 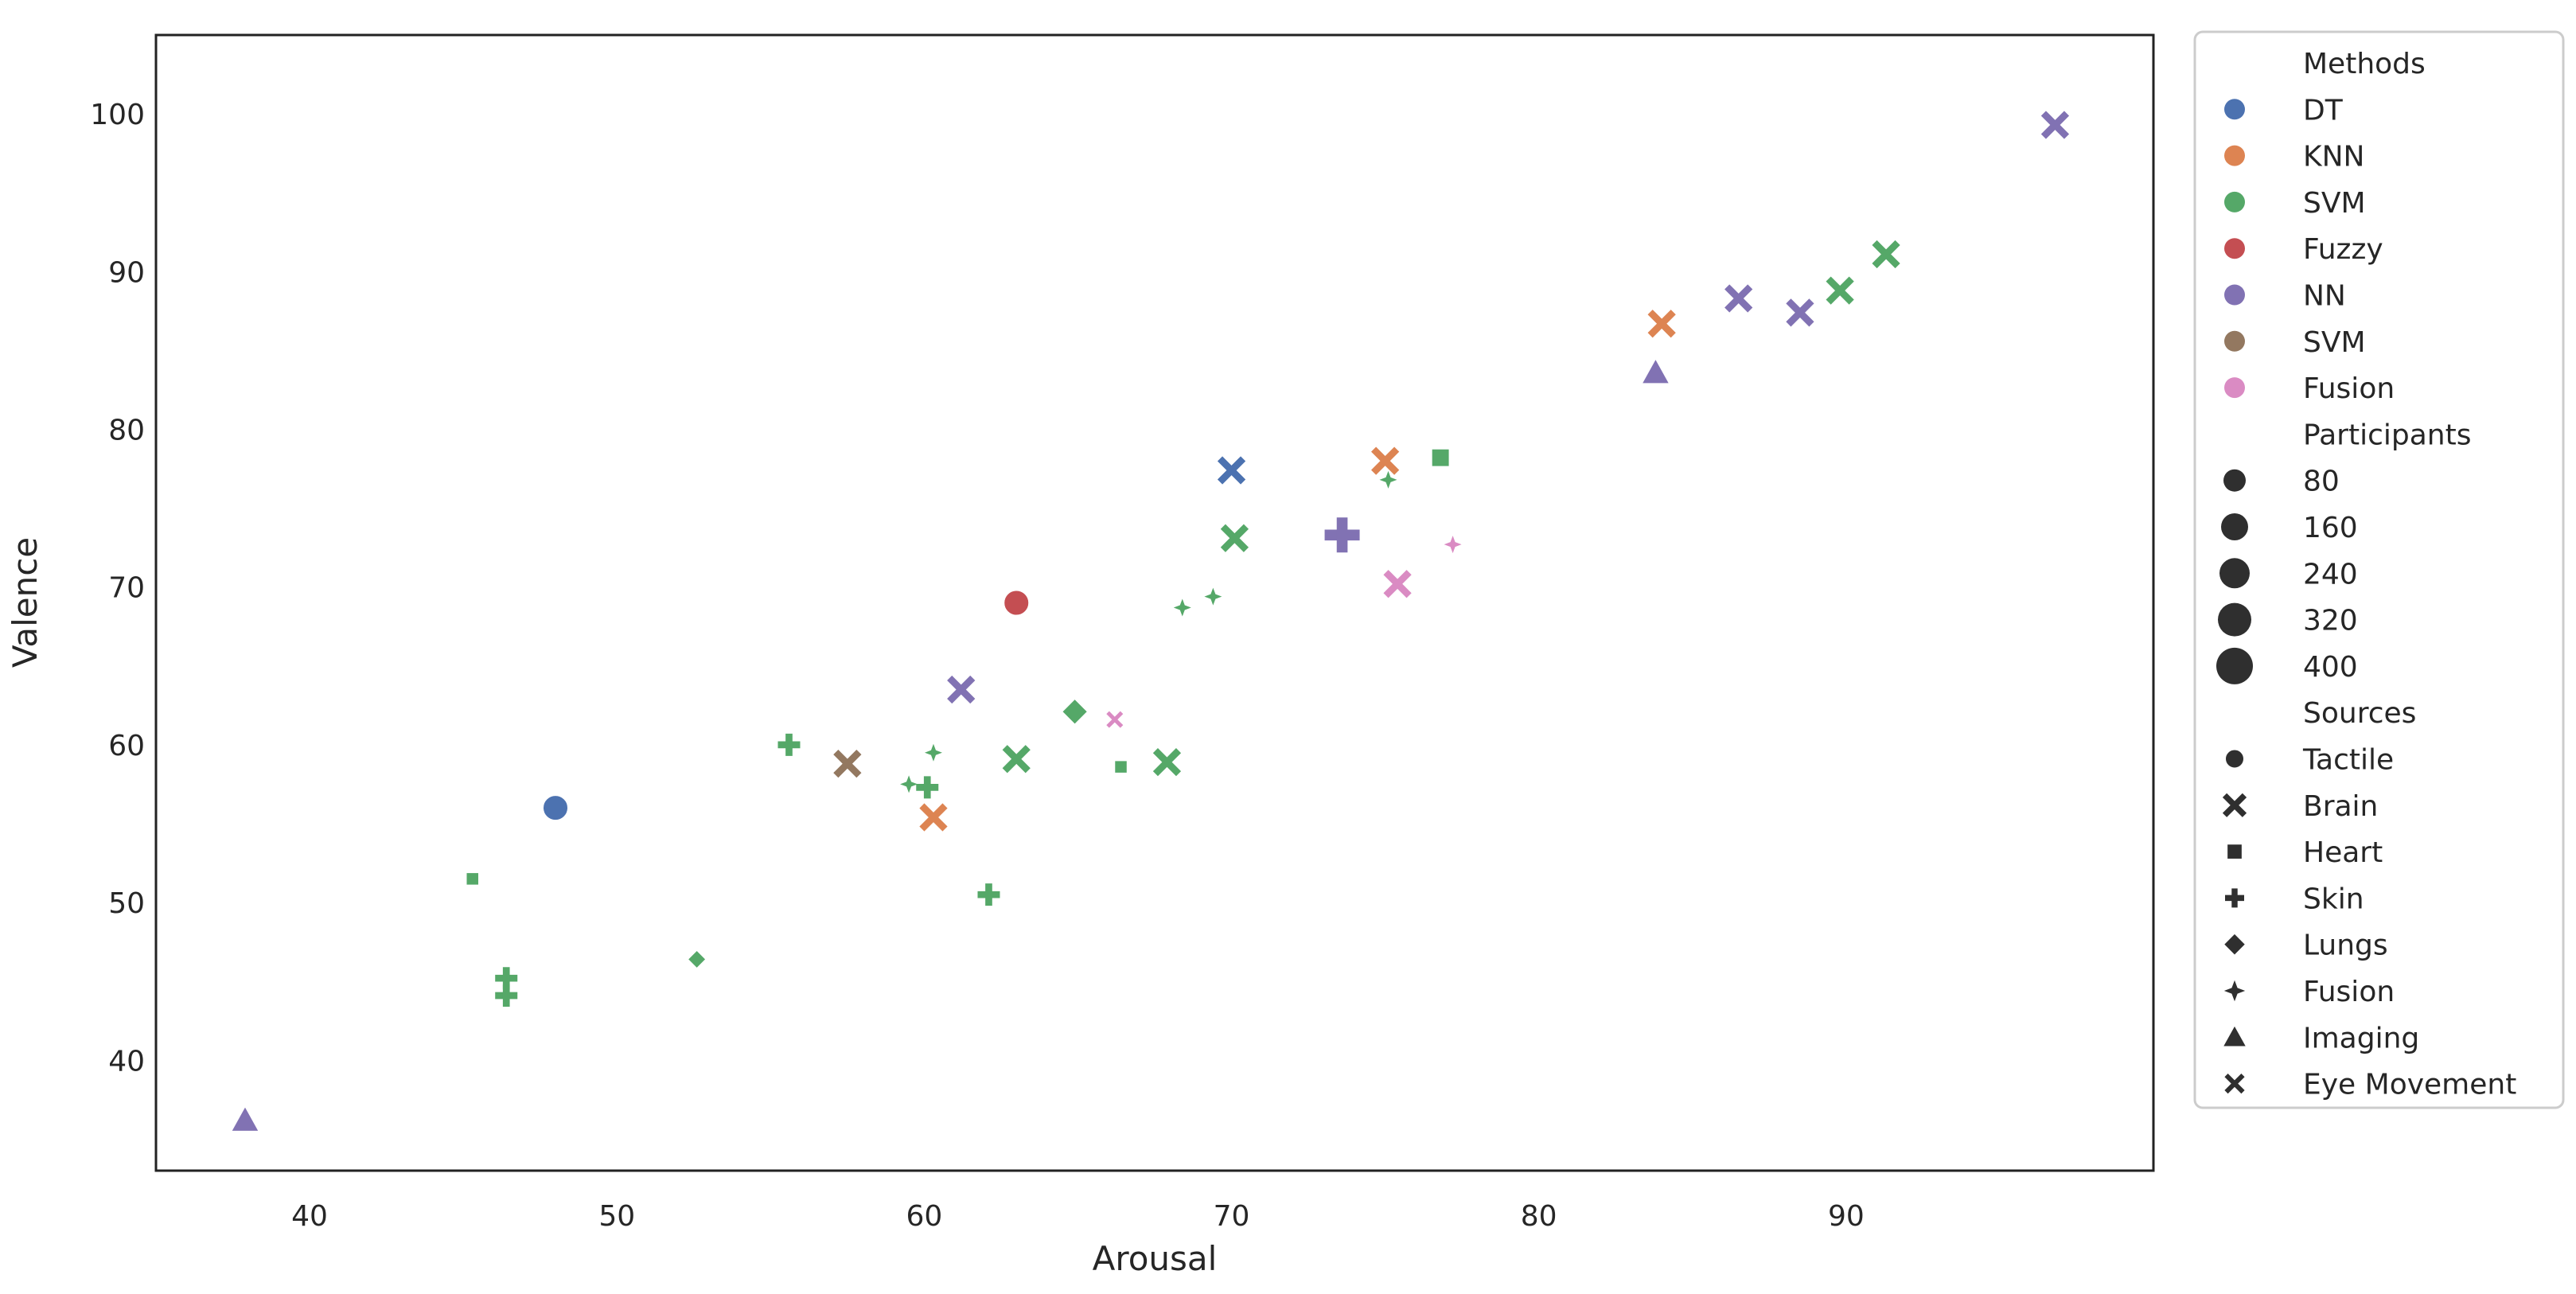 What do you see at coordinates (2324, 297) in the screenshot?
I see `legend-label-method: NN` at bounding box center [2324, 297].